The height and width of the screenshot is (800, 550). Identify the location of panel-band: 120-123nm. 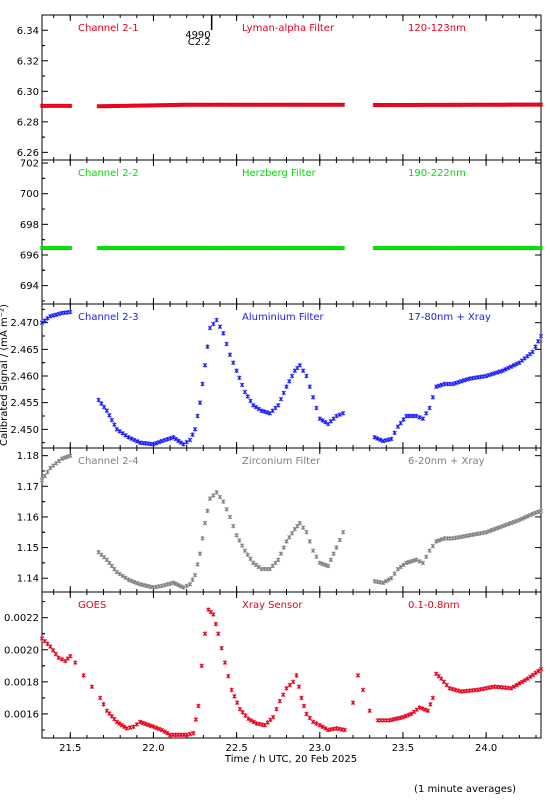
(437, 28).